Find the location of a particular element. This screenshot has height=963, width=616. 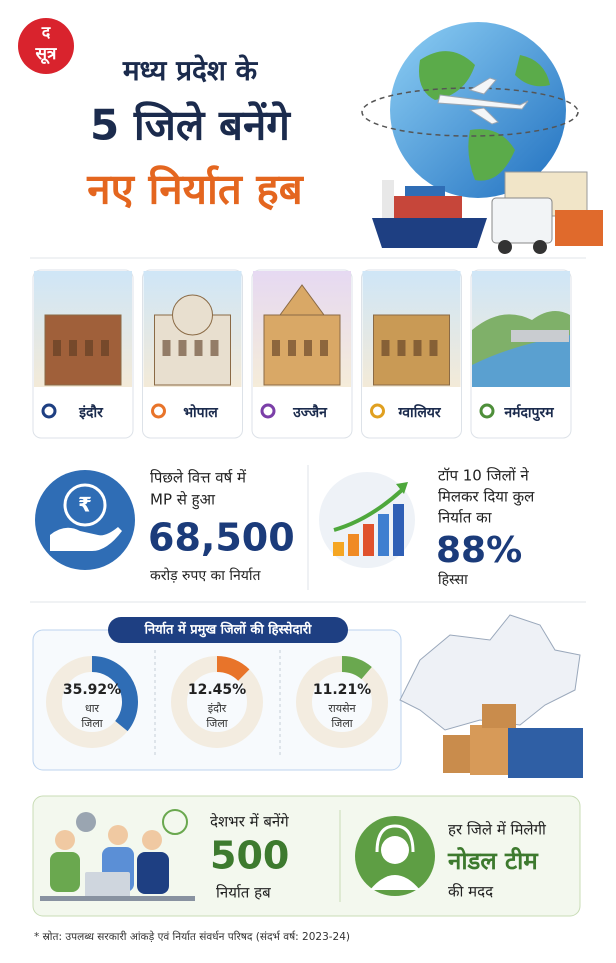

stat-text: हिस्सा is located at coordinates (453, 579).